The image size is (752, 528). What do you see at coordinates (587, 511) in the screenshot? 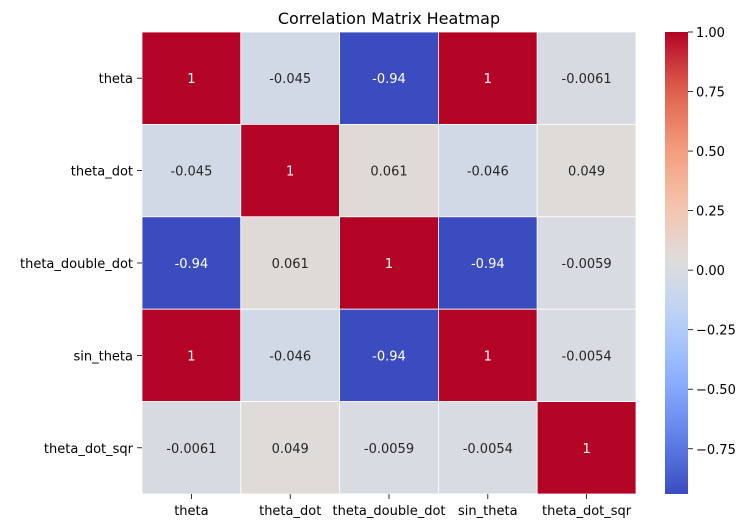
I see `x-tick-label: theta_dot_sqr` at bounding box center [587, 511].